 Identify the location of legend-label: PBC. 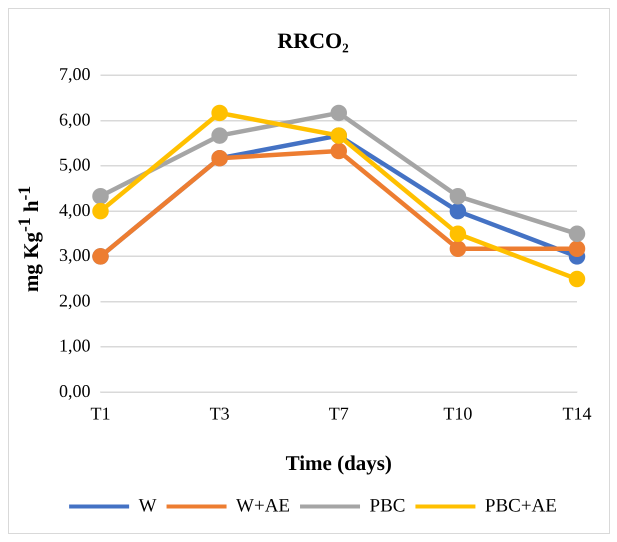
(388, 505).